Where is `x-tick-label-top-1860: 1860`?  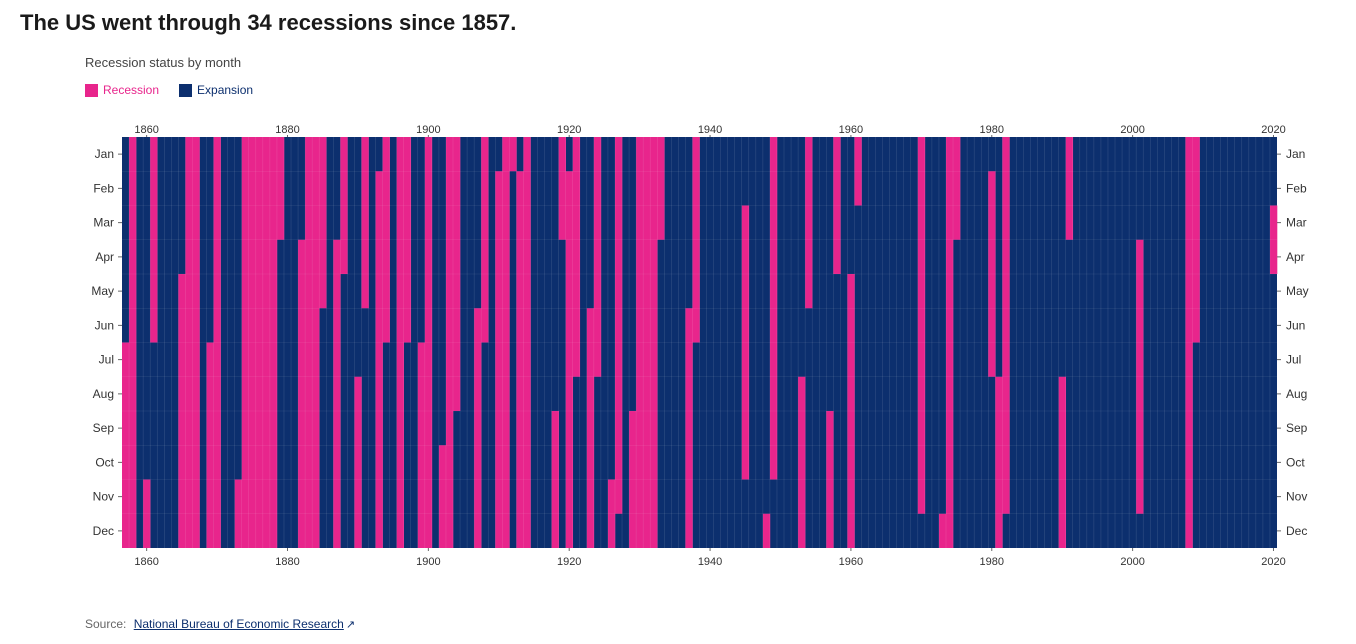
x-tick-label-top-1860: 1860 is located at coordinates (146, 130).